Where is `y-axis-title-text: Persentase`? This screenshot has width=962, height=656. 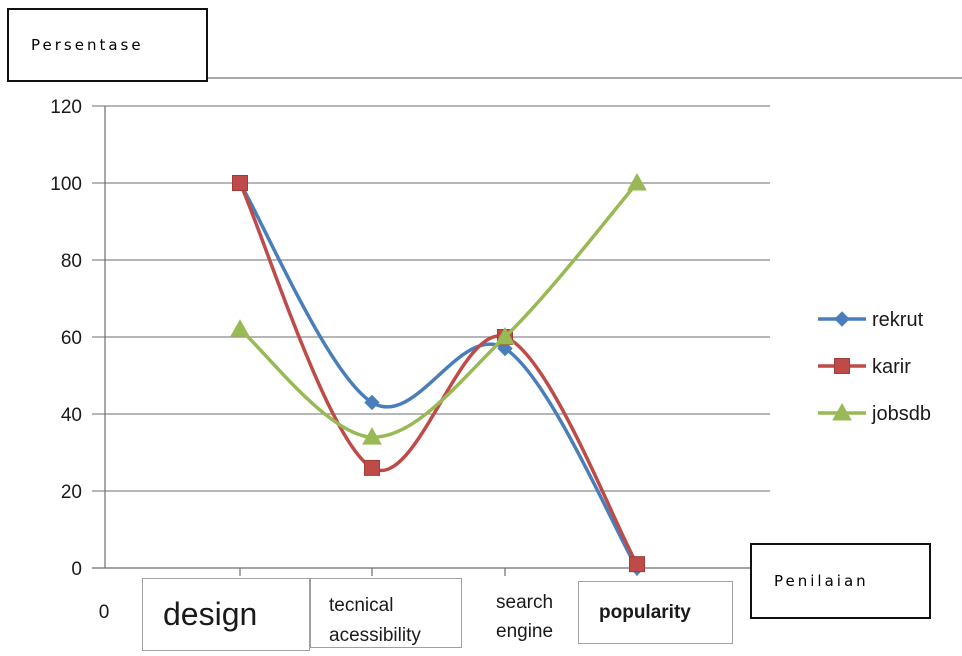 y-axis-title-text: Persentase is located at coordinates (87, 45).